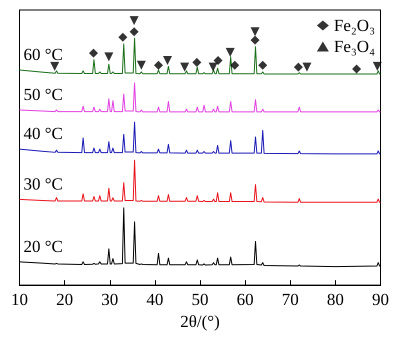 The width and height of the screenshot is (400, 343). I want to click on x-axis-title: 2θ/(°), so click(200, 321).